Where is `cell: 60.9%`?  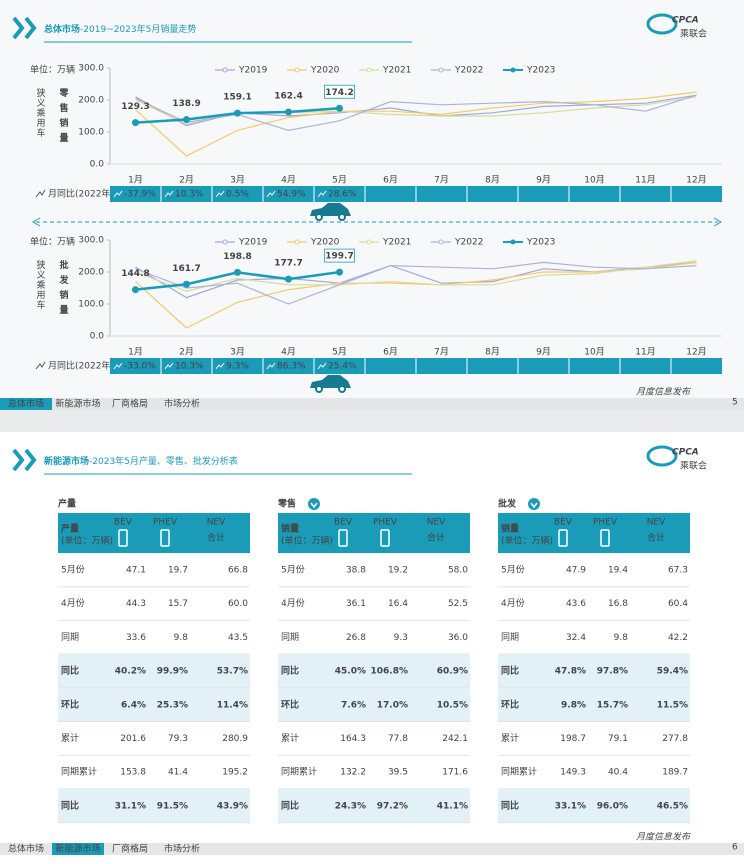
cell: 60.9% is located at coordinates (452, 672).